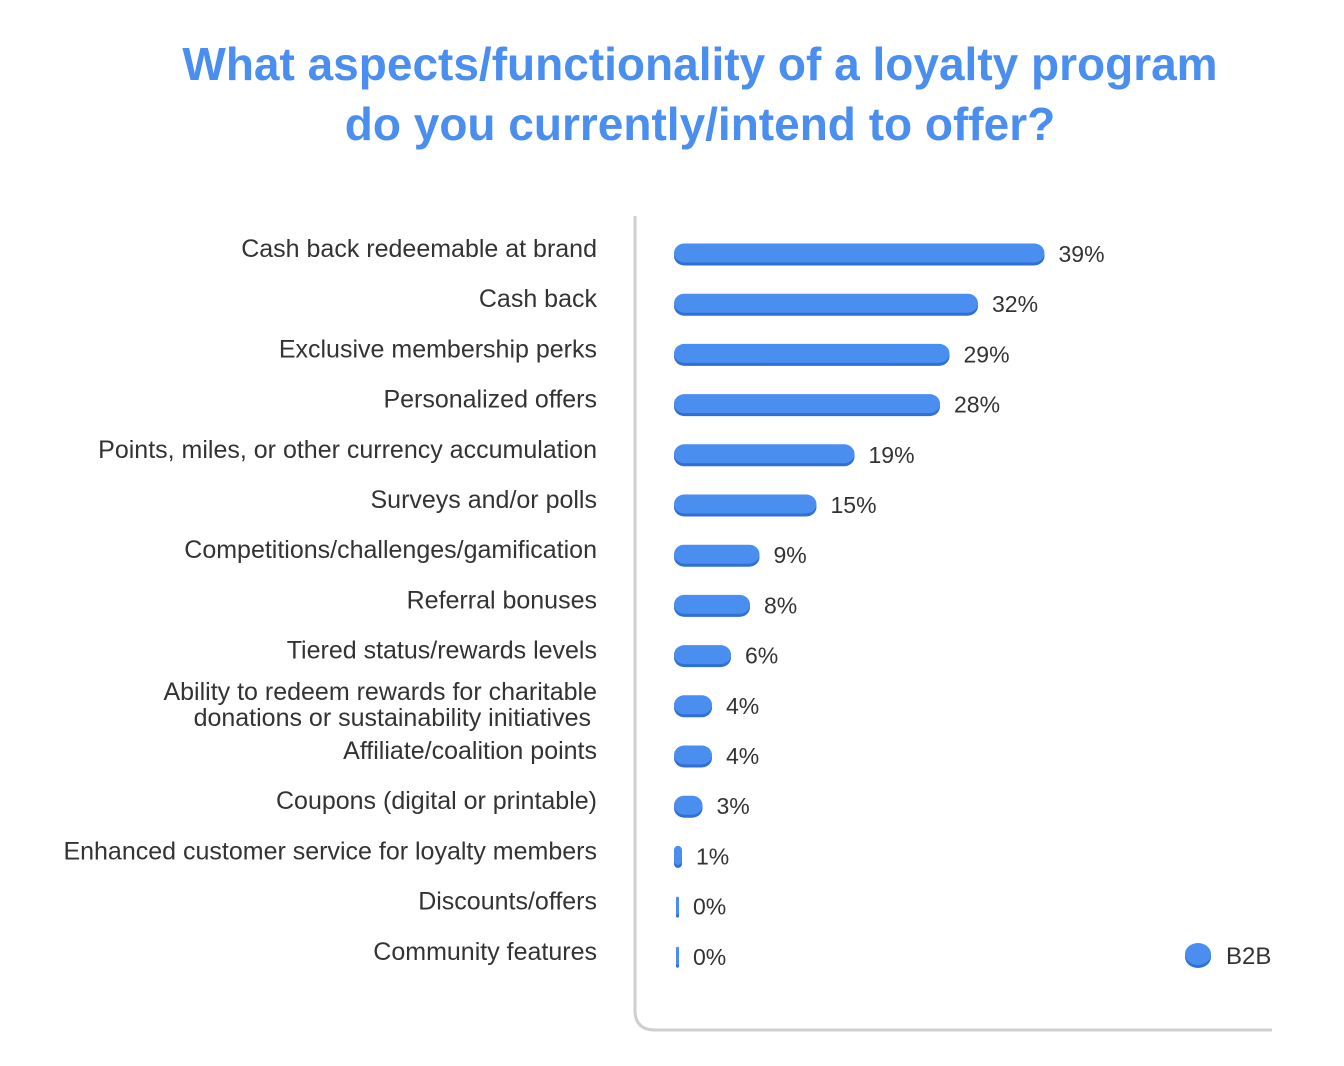 The width and height of the screenshot is (1344, 1066). I want to click on category-label-line: Competitions/challenges/gamification, so click(390, 550).